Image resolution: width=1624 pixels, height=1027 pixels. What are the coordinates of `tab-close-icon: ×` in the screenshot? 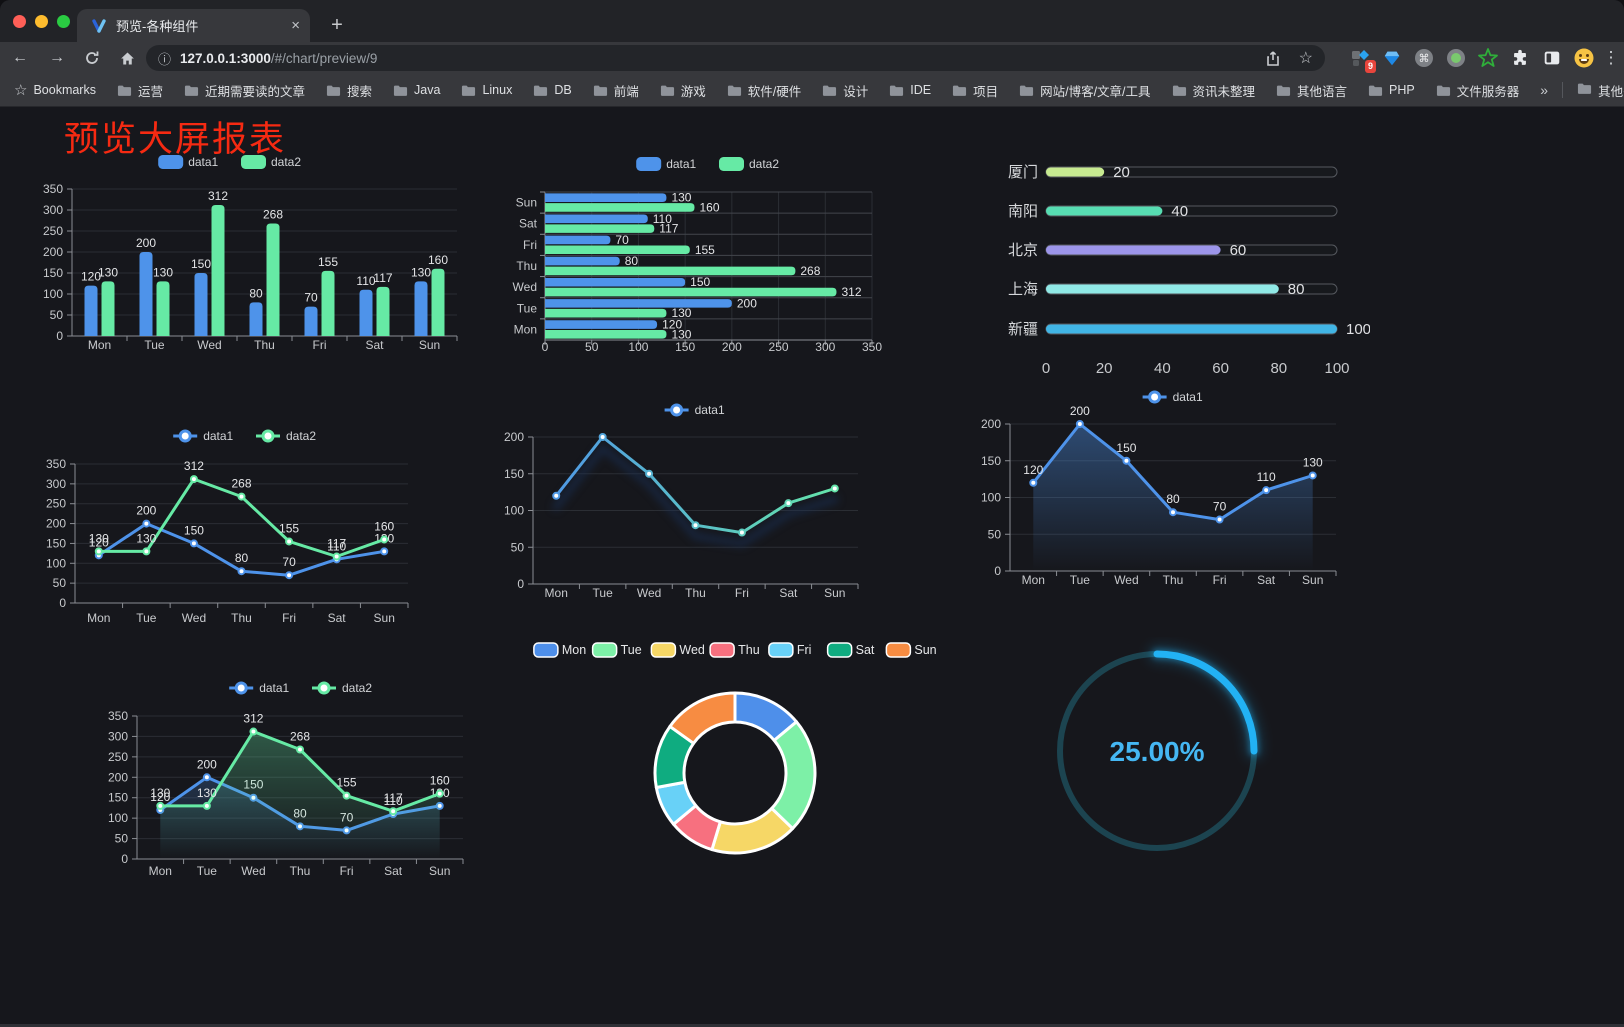 It's located at (295, 25).